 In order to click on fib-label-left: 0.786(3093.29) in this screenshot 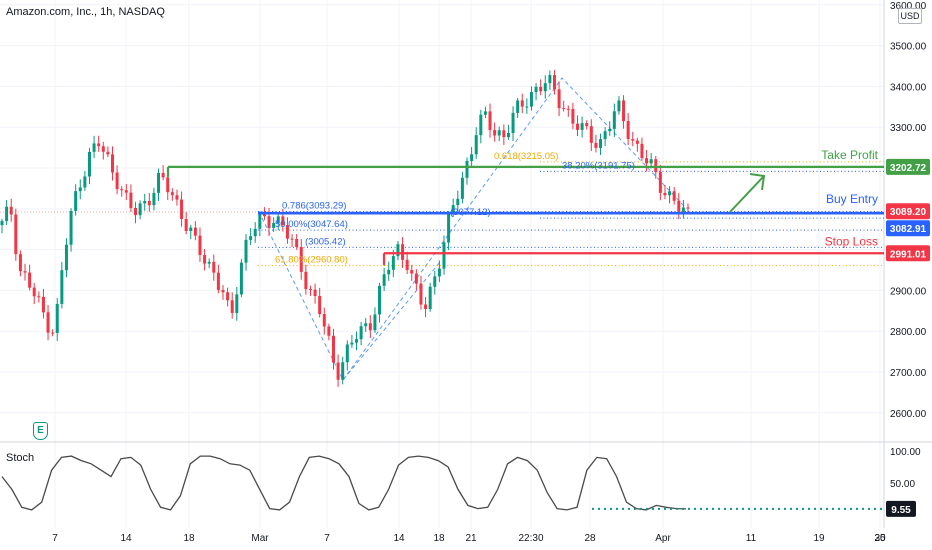, I will do `click(314, 206)`.